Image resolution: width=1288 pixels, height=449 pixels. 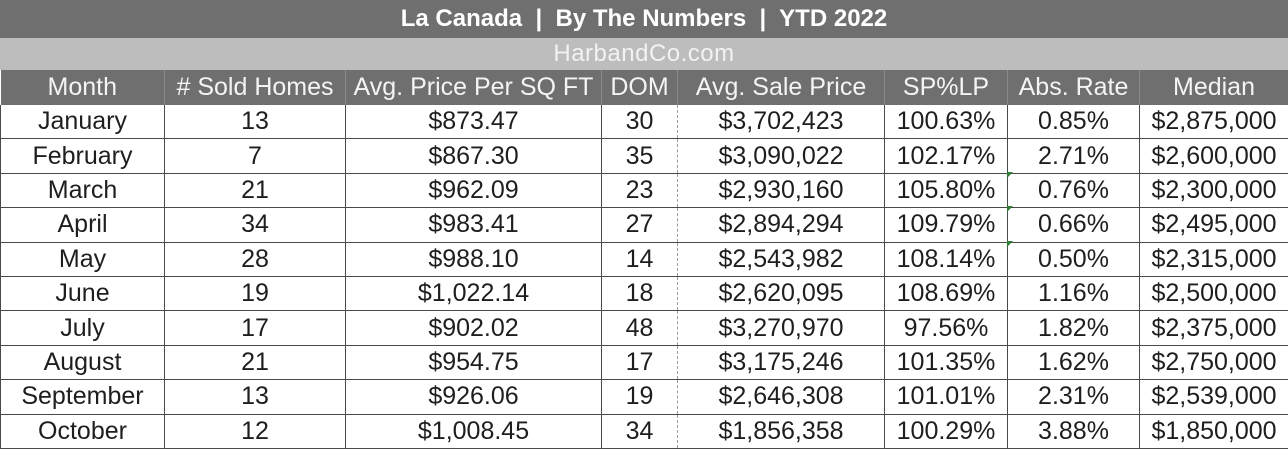 What do you see at coordinates (255, 225) in the screenshot?
I see `cell-sold-homes: 34` at bounding box center [255, 225].